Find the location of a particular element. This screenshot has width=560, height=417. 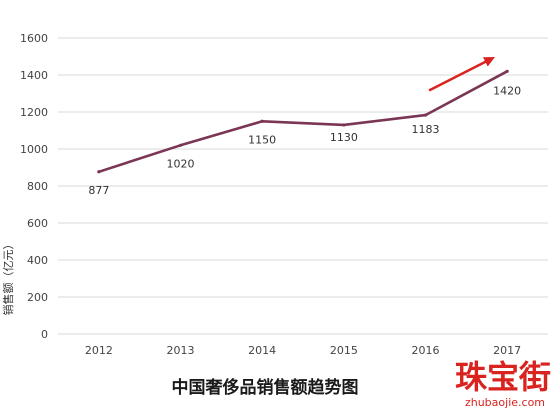

data-label: 1130 is located at coordinates (344, 137).